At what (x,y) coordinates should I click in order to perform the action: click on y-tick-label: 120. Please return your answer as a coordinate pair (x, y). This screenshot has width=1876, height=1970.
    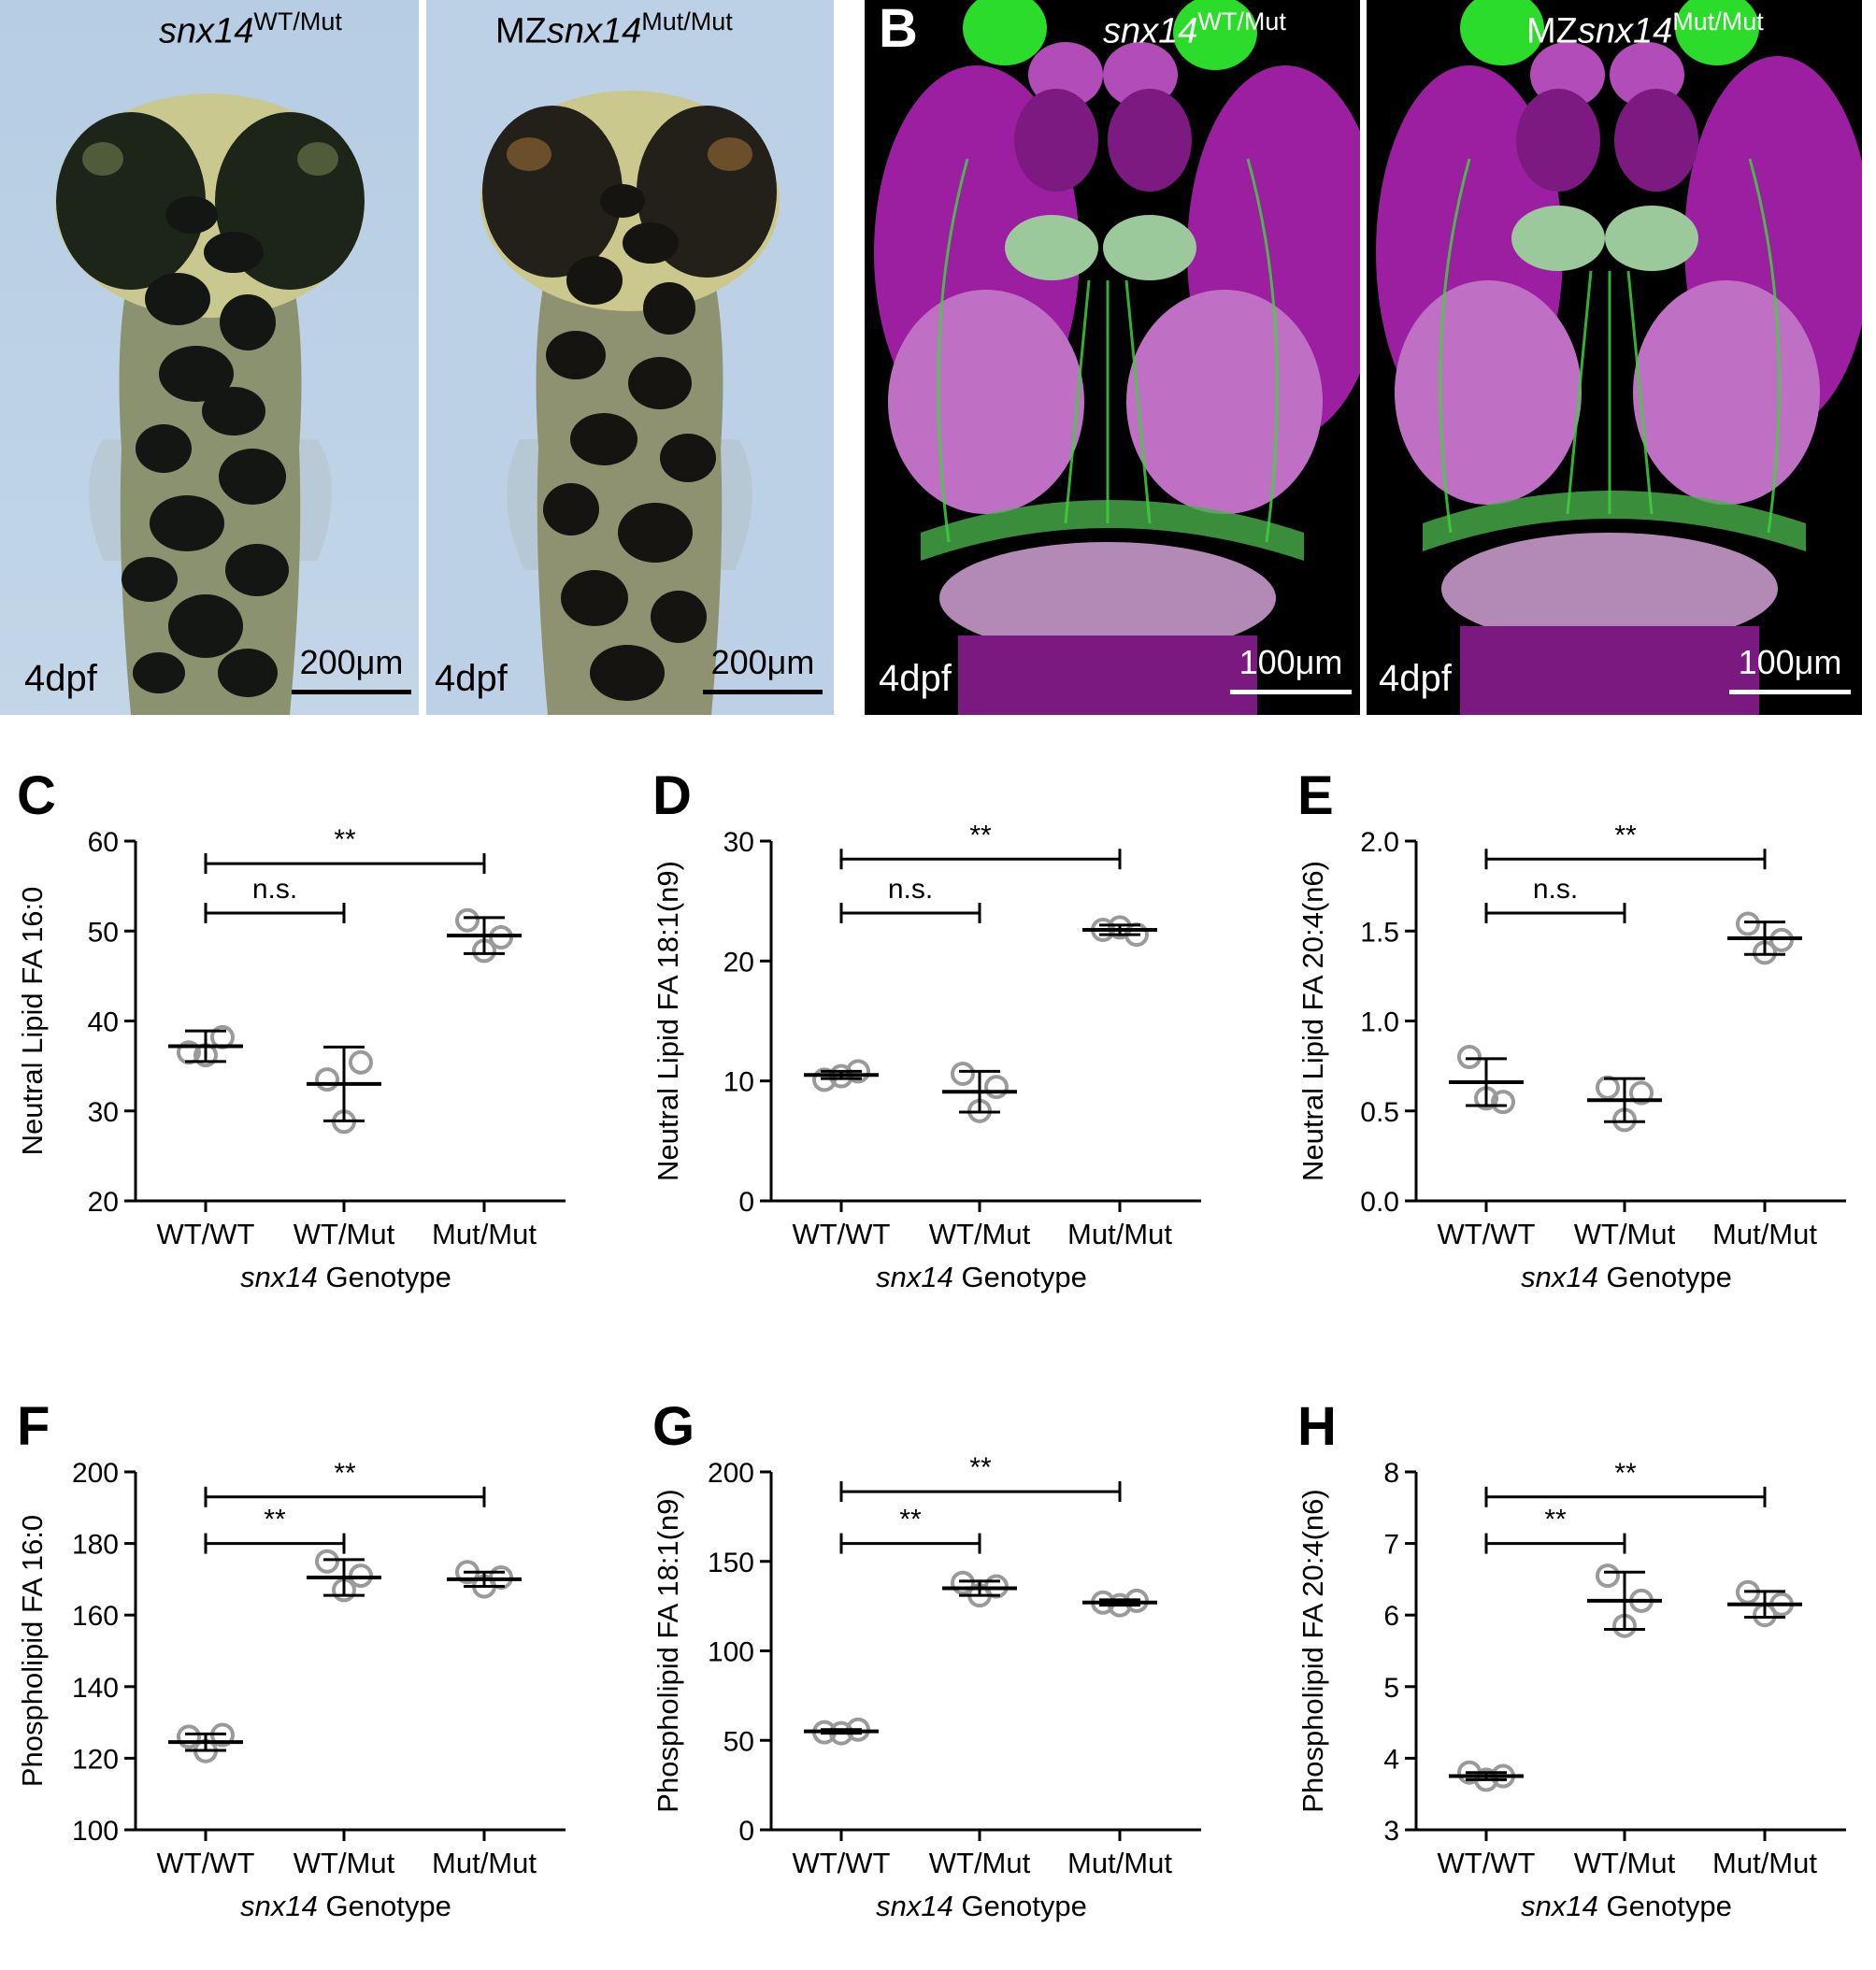
    Looking at the image, I should click on (96, 1759).